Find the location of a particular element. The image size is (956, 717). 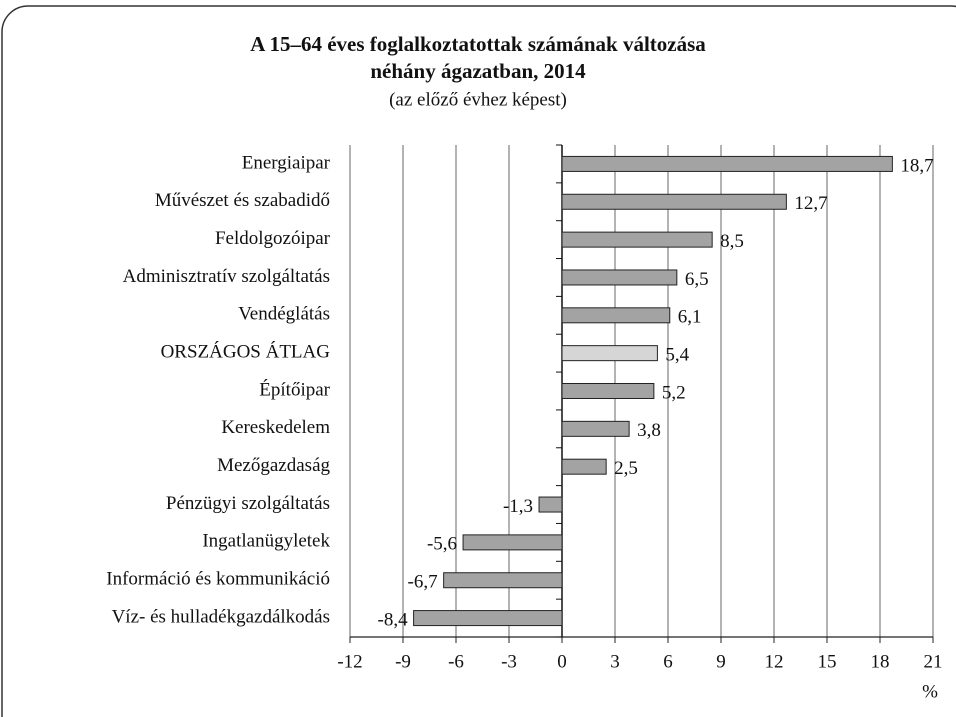

value-label: 18,7 is located at coordinates (916, 165).